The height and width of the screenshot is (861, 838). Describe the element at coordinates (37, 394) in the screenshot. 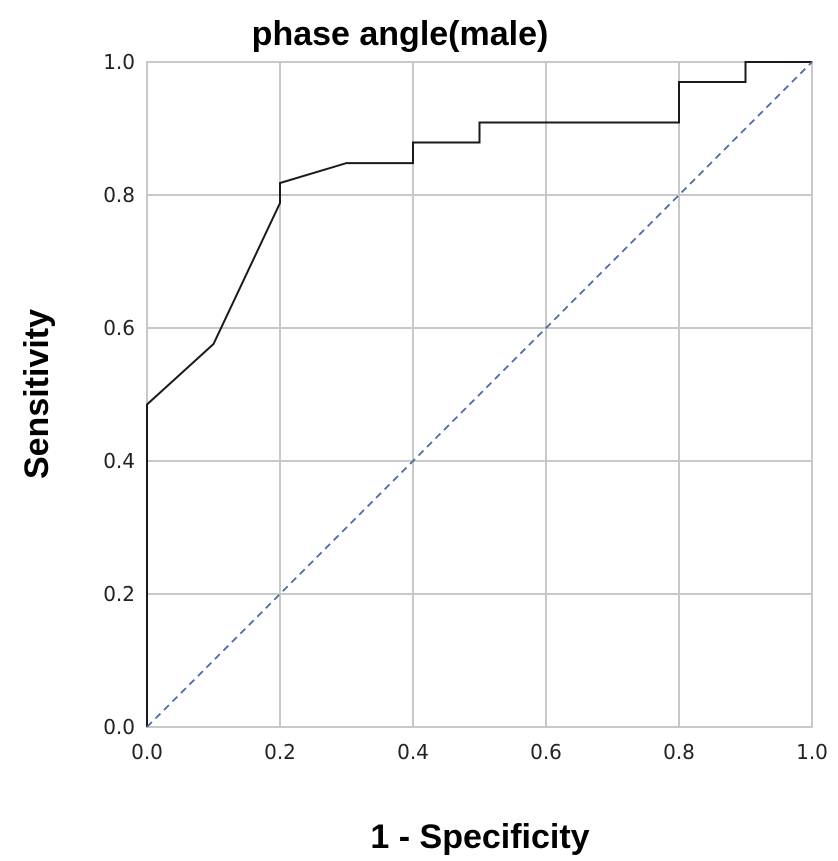

I see `y-axis-label: Sensitivity` at that location.